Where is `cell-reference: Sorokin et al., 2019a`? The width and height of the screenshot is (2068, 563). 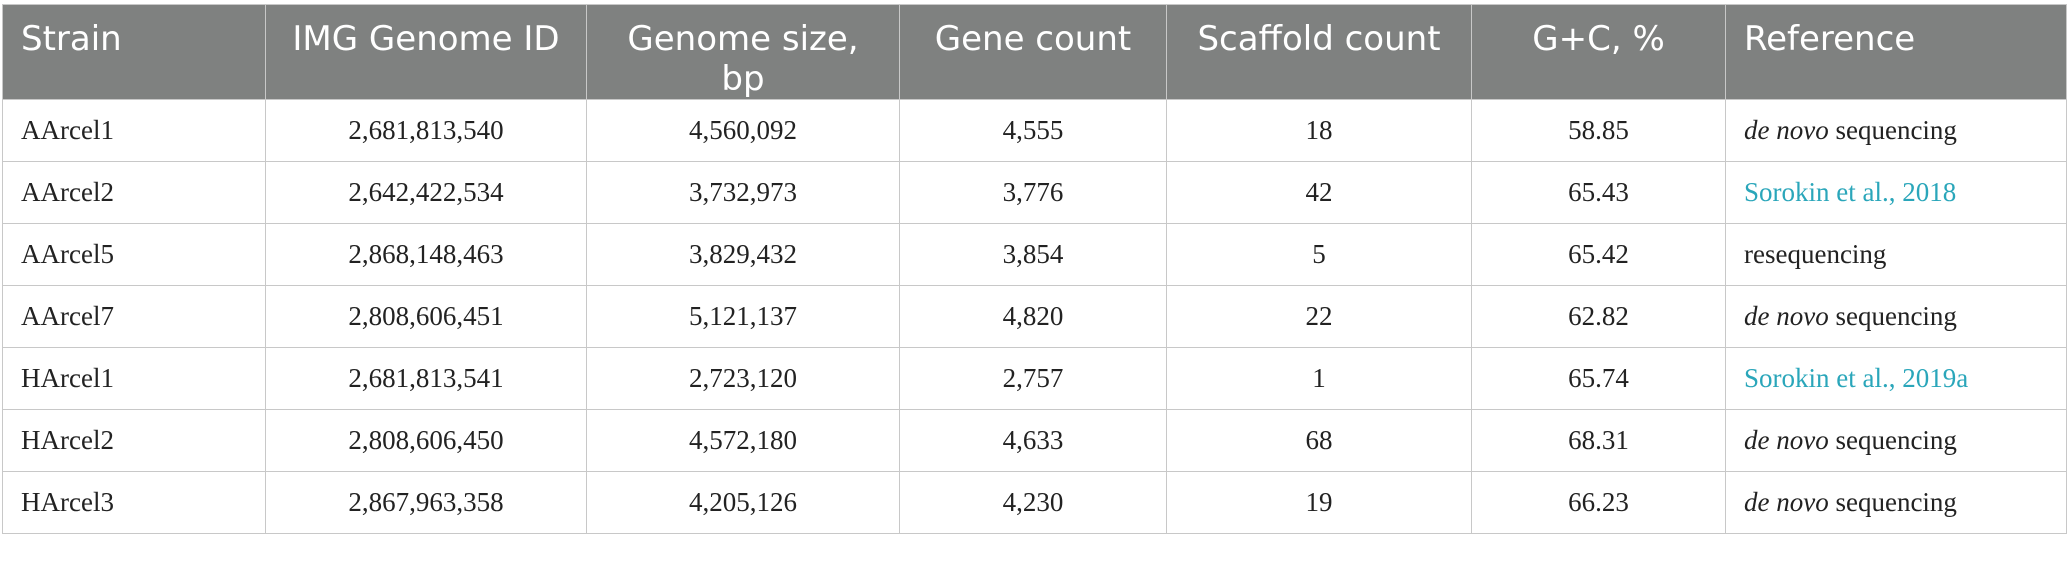 cell-reference: Sorokin et al., 2019a is located at coordinates (1896, 378).